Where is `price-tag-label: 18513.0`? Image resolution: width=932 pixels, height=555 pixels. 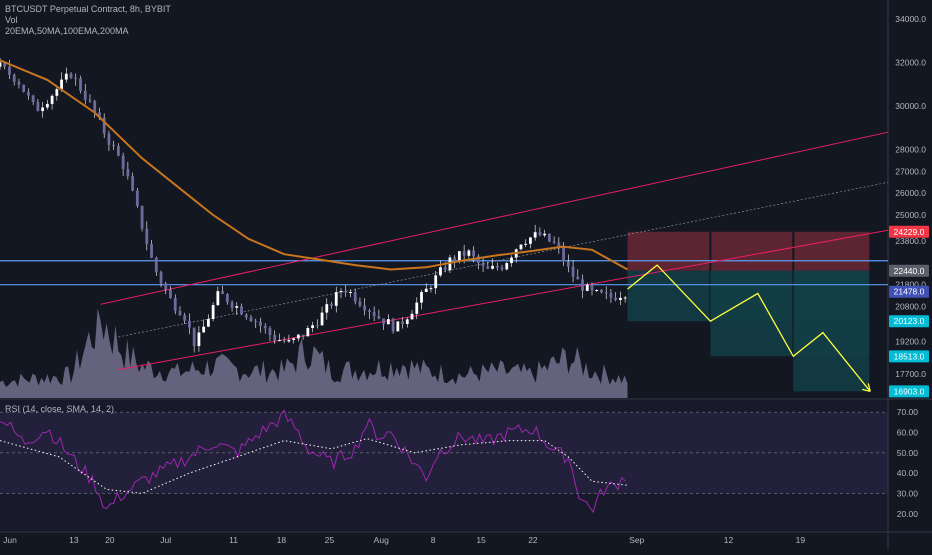
price-tag-label: 18513.0 is located at coordinates (909, 356).